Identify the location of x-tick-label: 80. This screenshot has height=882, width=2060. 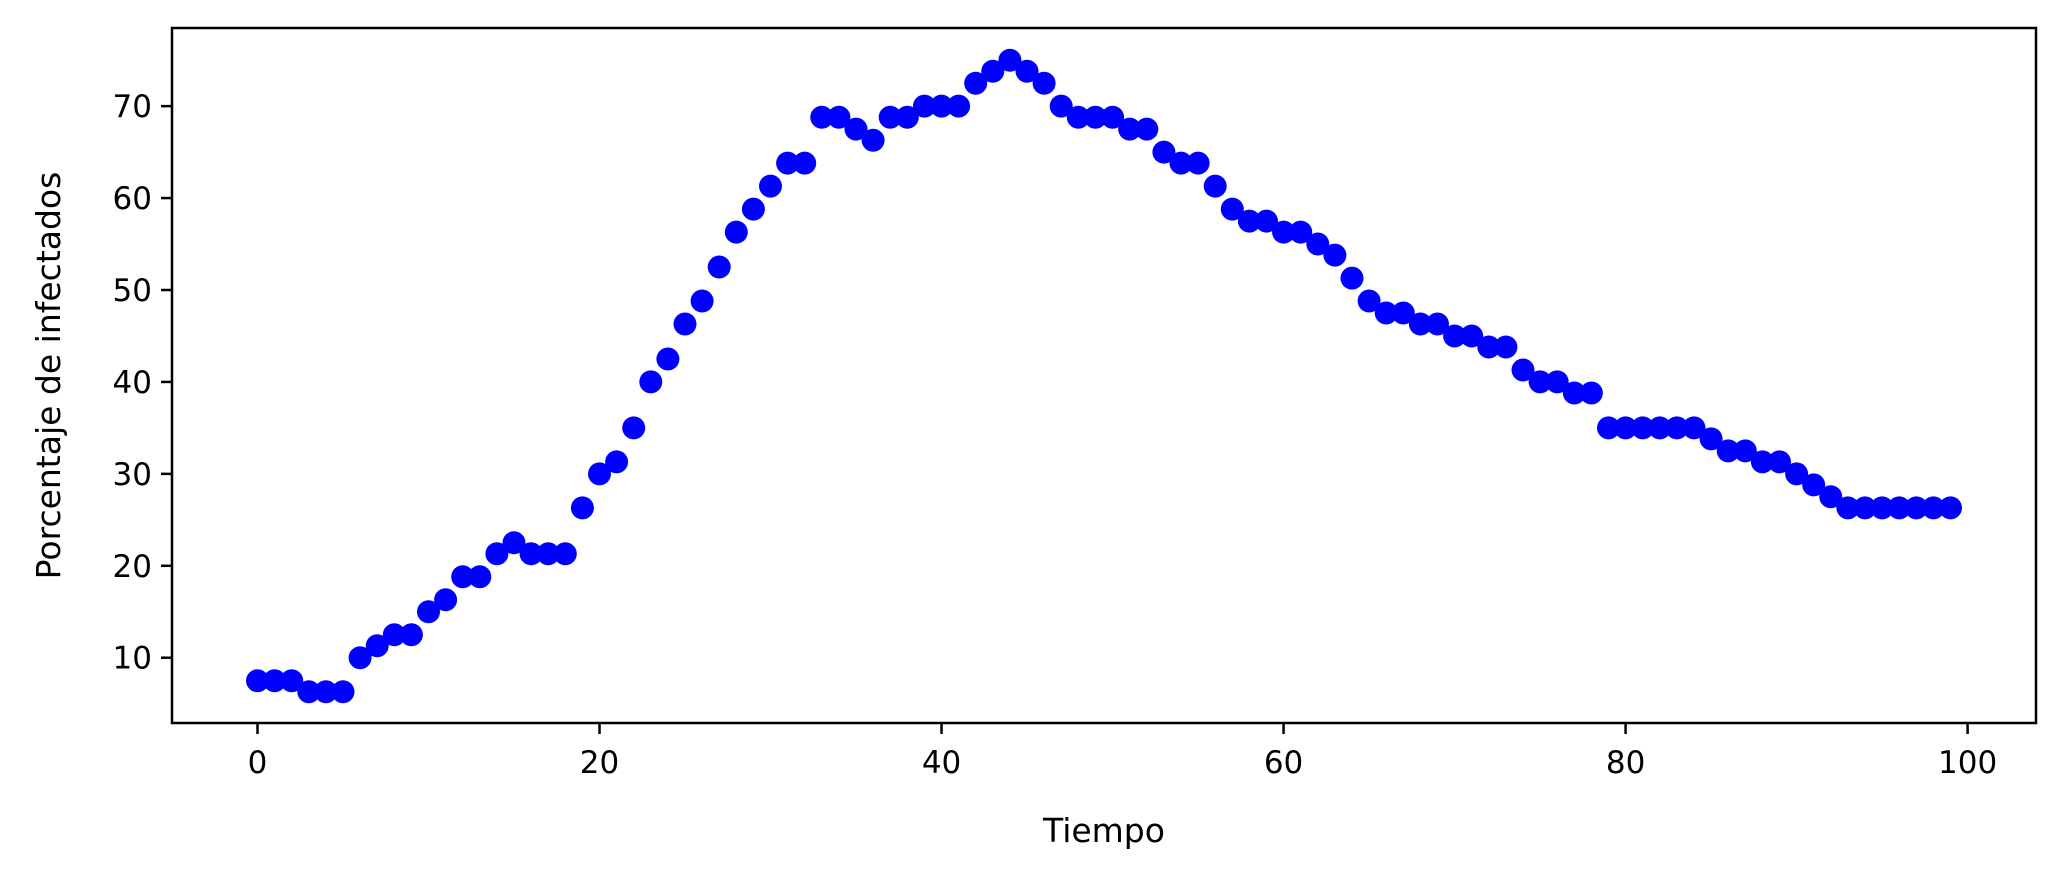
(1625, 763).